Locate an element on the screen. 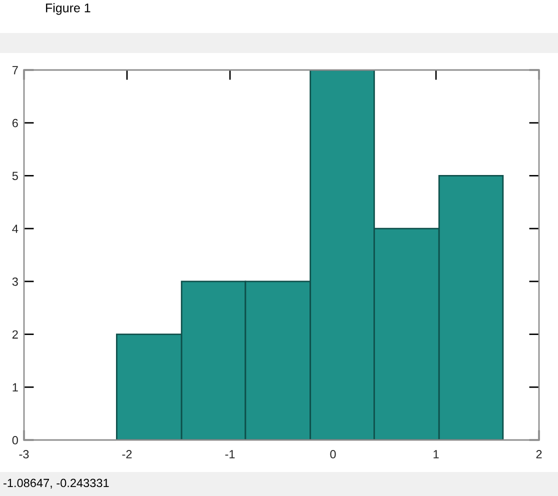 The width and height of the screenshot is (558, 496). text: -1.08647, -0.243331 is located at coordinates (56, 483).